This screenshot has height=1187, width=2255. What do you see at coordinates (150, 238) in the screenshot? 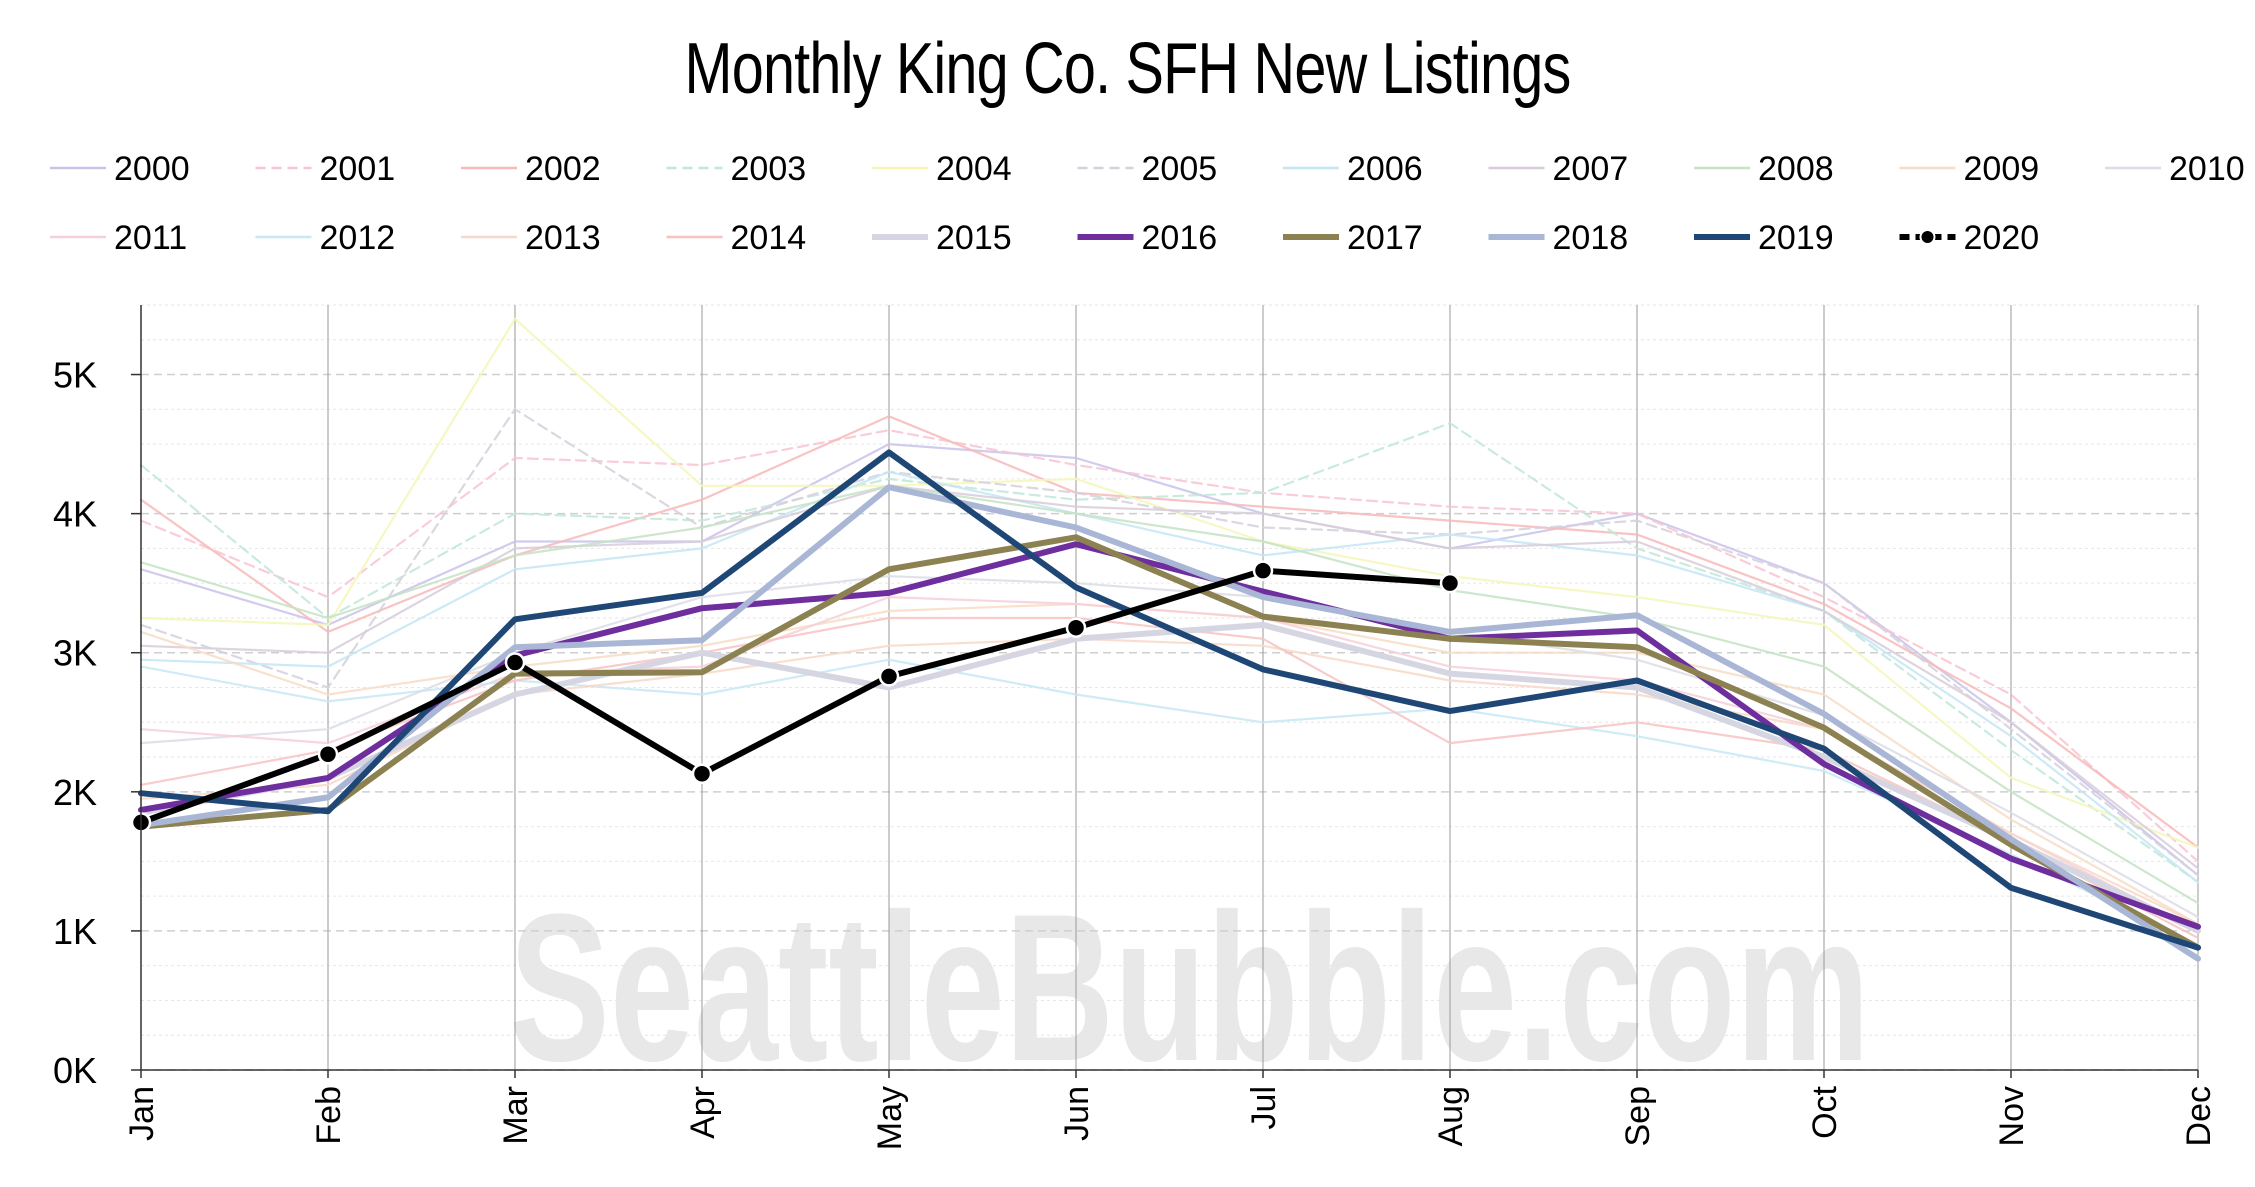
I see `legend-label-2011: 2011` at bounding box center [150, 238].